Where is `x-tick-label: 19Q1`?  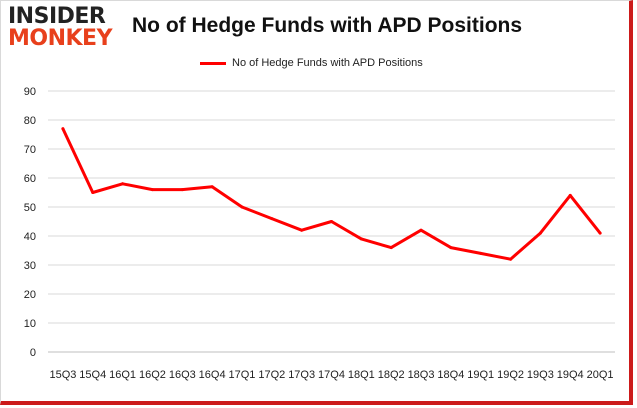 x-tick-label: 19Q1 is located at coordinates (480, 375).